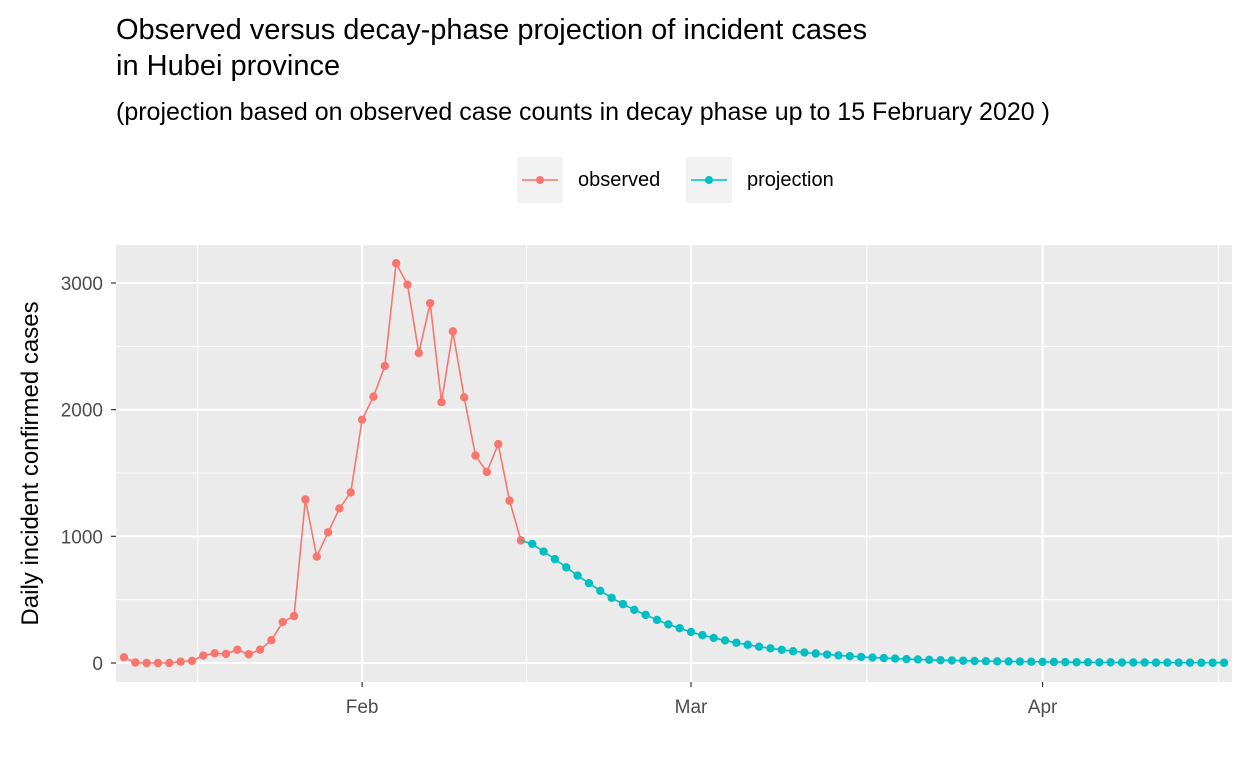  What do you see at coordinates (691, 707) in the screenshot?
I see `x-tick-label-1: Mar` at bounding box center [691, 707].